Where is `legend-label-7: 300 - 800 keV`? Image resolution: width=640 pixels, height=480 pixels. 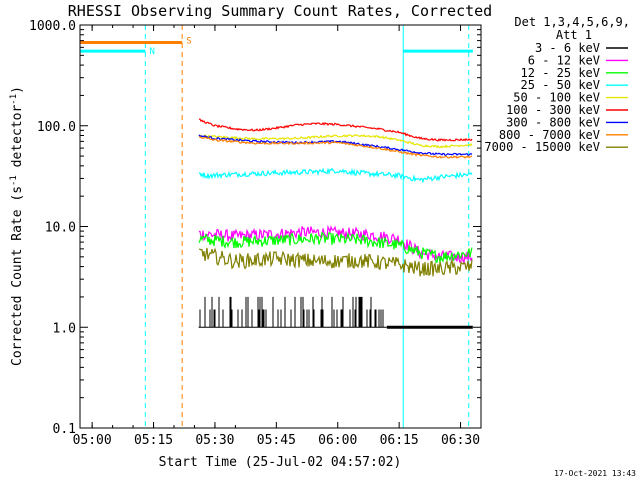
legend-label-7: 300 - 800 keV is located at coordinates (553, 122).